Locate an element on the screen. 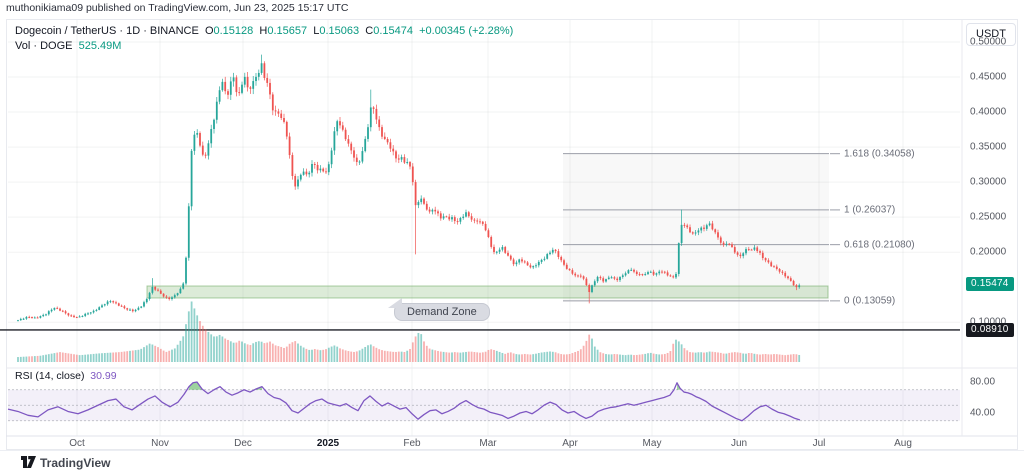  change-value: +0.00345 (+2.28%) is located at coordinates (466, 31).